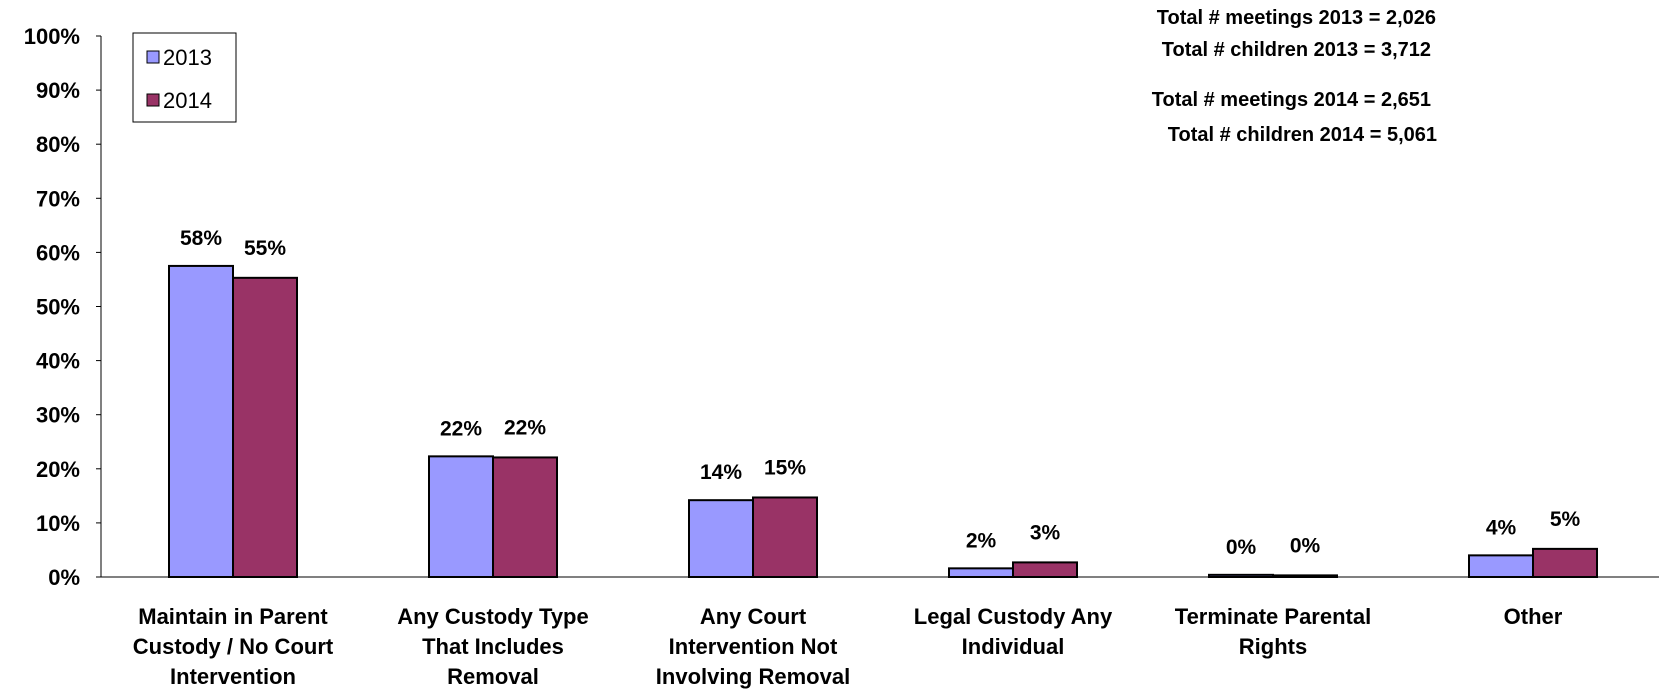  I want to click on legend-box, so click(184, 77).